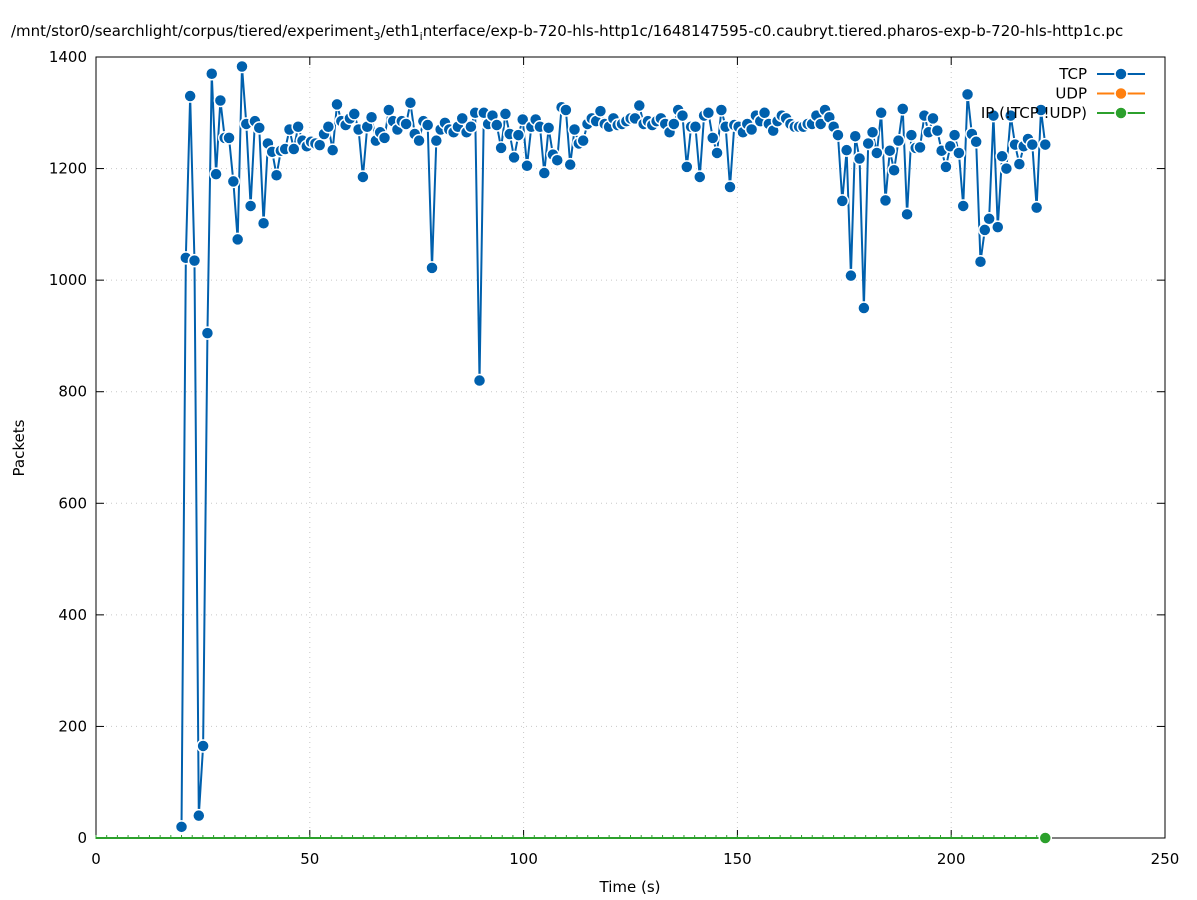 This screenshot has width=1197, height=900. I want to click on y-tick-label: 600, so click(72, 503).